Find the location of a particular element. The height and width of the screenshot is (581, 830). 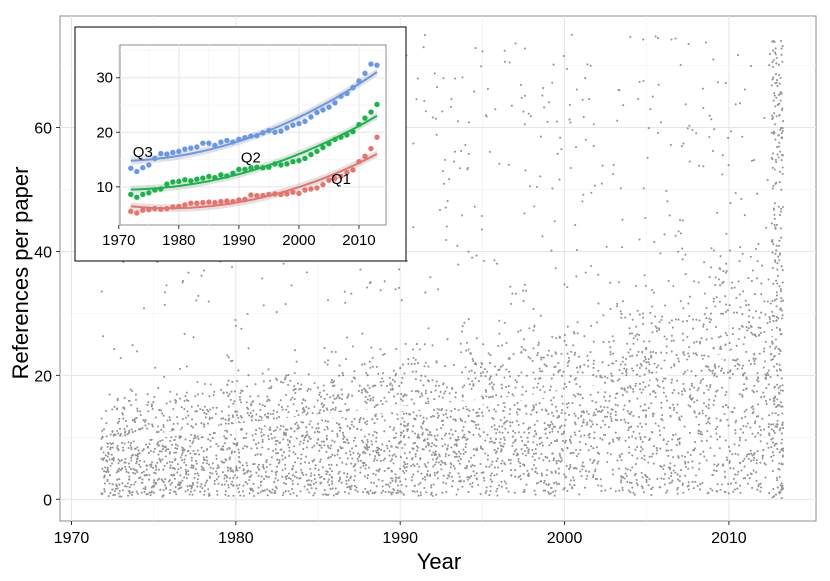

inset-smooth-curves is located at coordinates (254, 140).